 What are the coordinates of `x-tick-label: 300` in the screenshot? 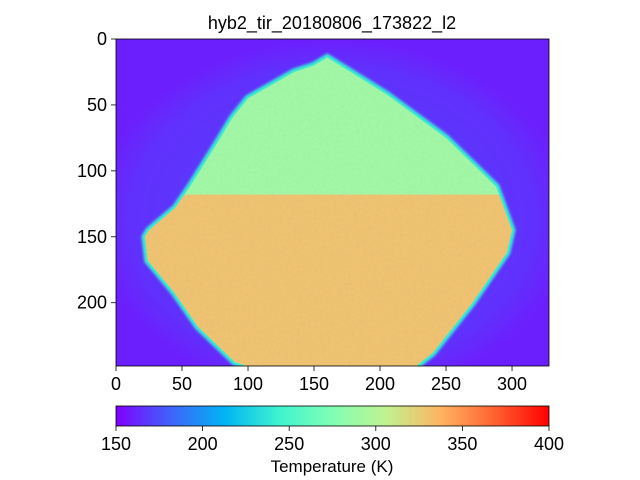 It's located at (512, 384).